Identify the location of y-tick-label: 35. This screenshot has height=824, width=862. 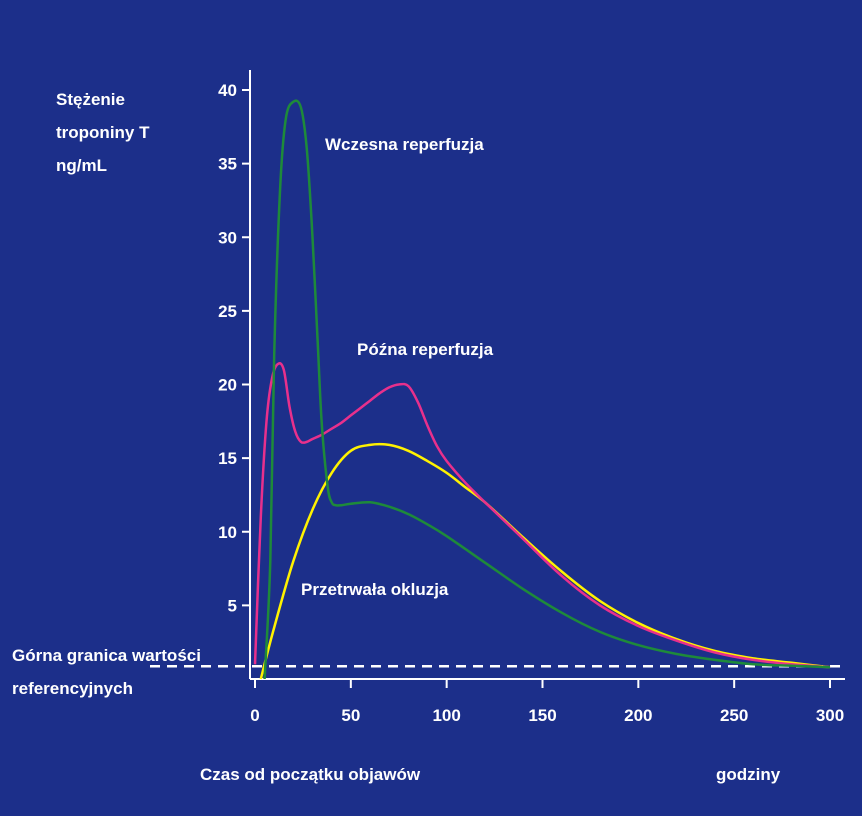
(227, 164).